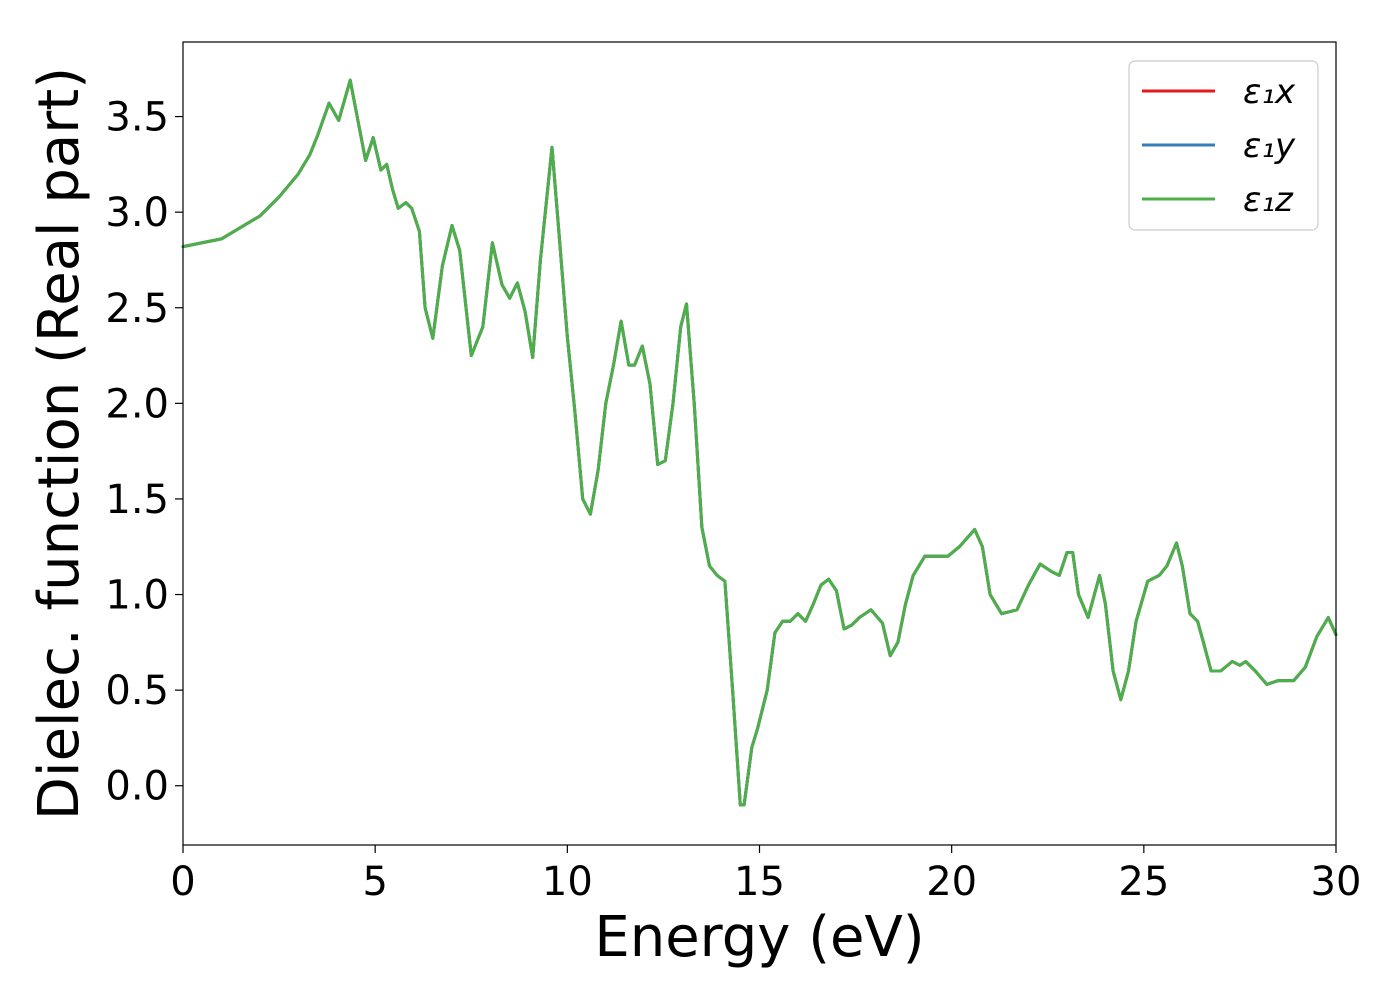  What do you see at coordinates (1269, 146) in the screenshot?
I see `legend-label: ε₁y` at bounding box center [1269, 146].